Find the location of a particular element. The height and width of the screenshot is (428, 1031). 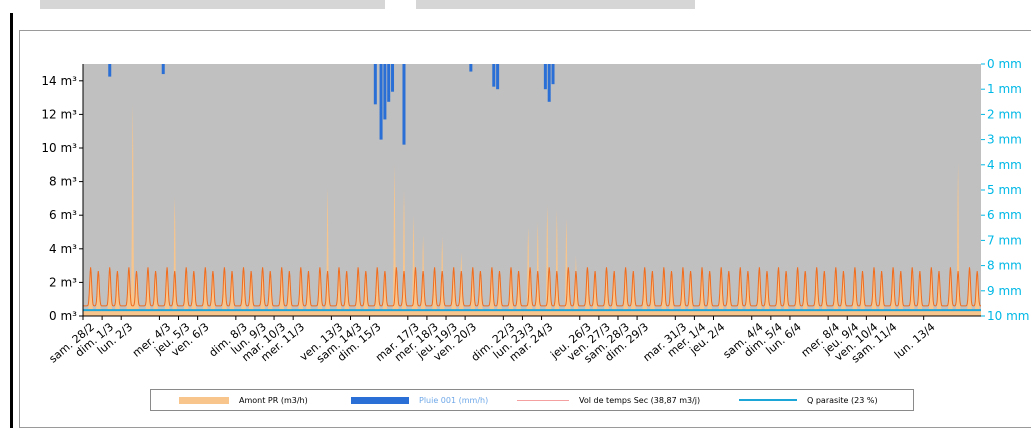

legend-label-vol-sec: Vol de temps Sec (38,87 m3/j) is located at coordinates (640, 400).